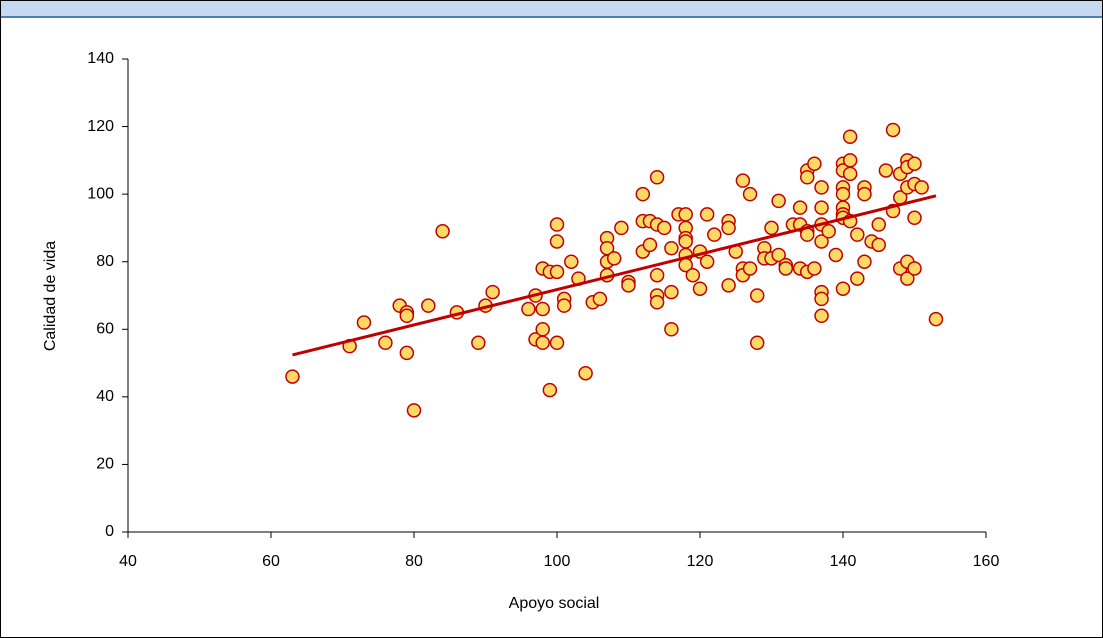 This screenshot has height=638, width=1103. What do you see at coordinates (986, 561) in the screenshot?
I see `x-tick-label: 160` at bounding box center [986, 561].